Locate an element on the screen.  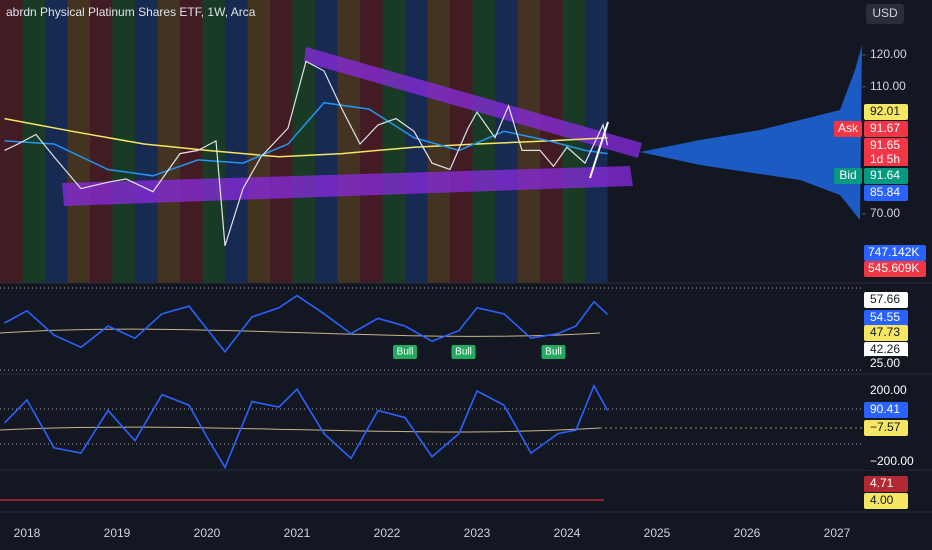
rsi-line is located at coordinates (306, 324).